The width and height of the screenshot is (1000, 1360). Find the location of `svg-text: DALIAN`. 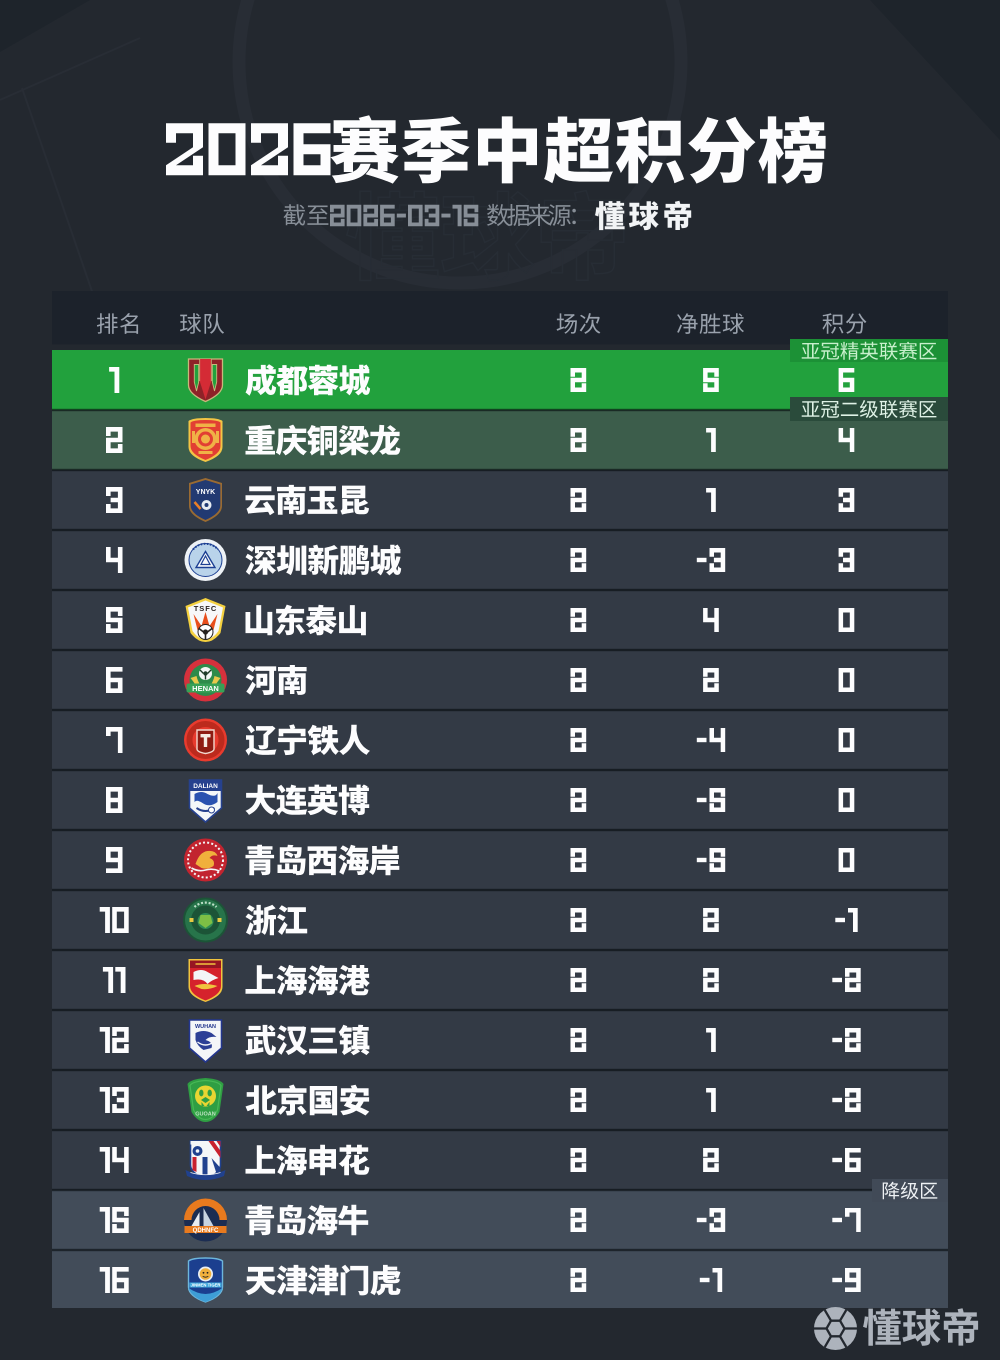

svg-text: DALIAN is located at coordinates (205, 786).